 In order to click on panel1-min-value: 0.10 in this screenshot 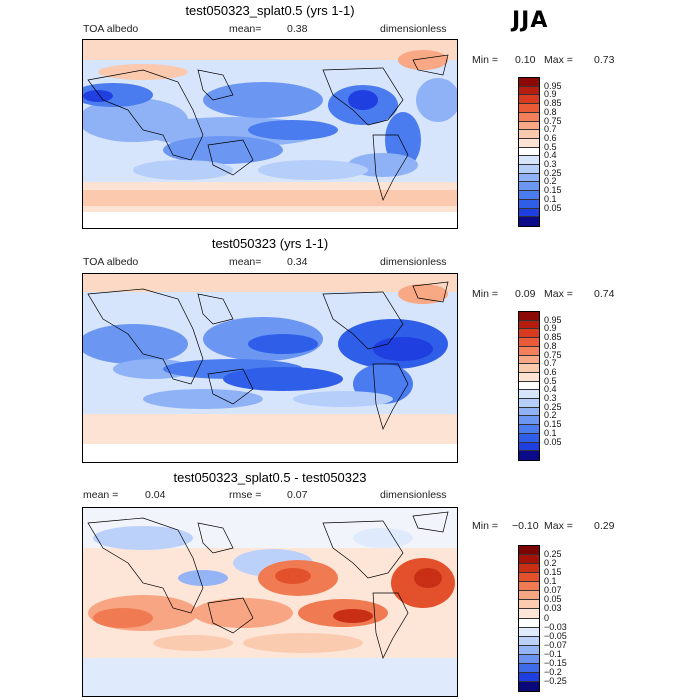, I will do `click(525, 60)`.